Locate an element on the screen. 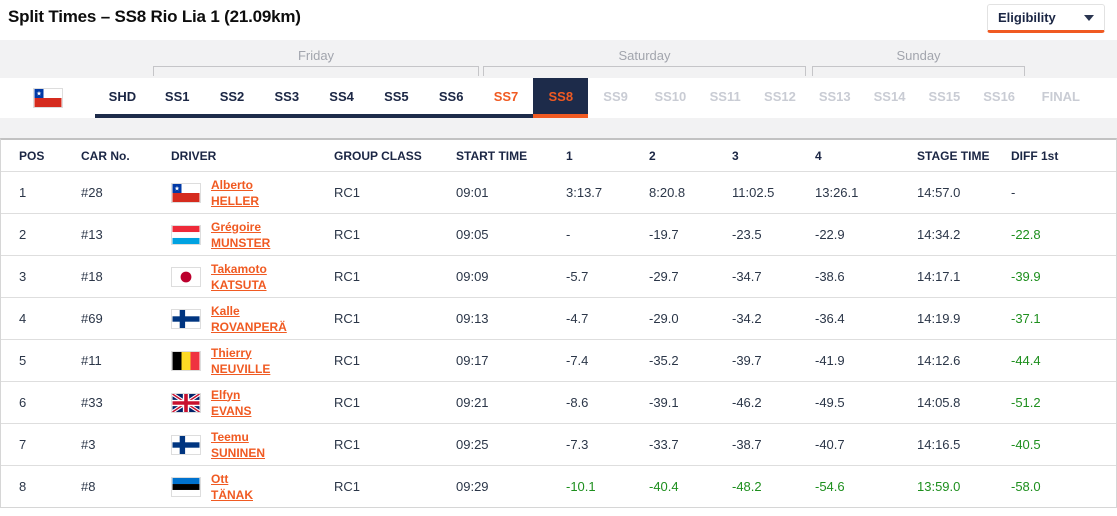 The width and height of the screenshot is (1117, 516). split-2-cell: -33.7 is located at coordinates (664, 444).